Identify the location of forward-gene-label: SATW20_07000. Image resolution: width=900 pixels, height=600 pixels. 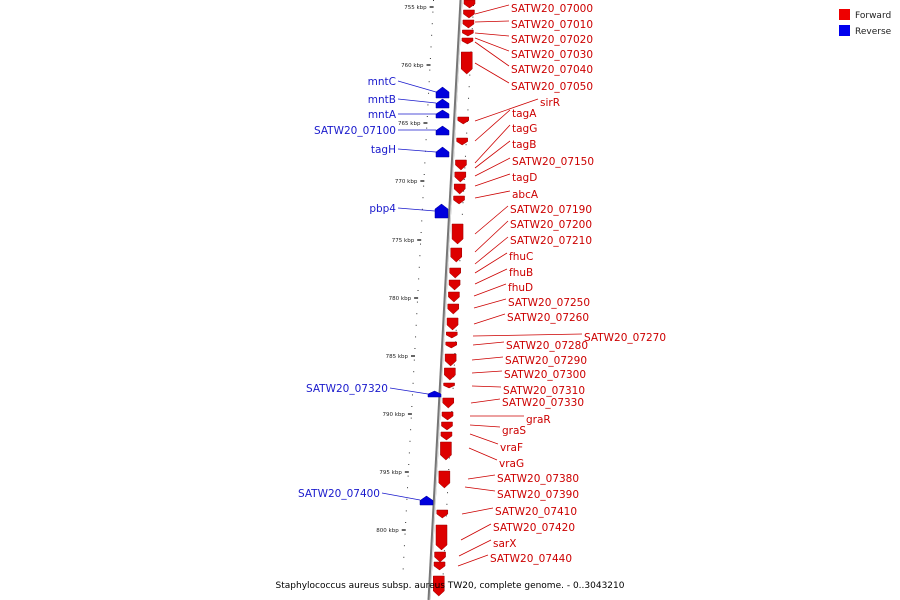
(552, 9).